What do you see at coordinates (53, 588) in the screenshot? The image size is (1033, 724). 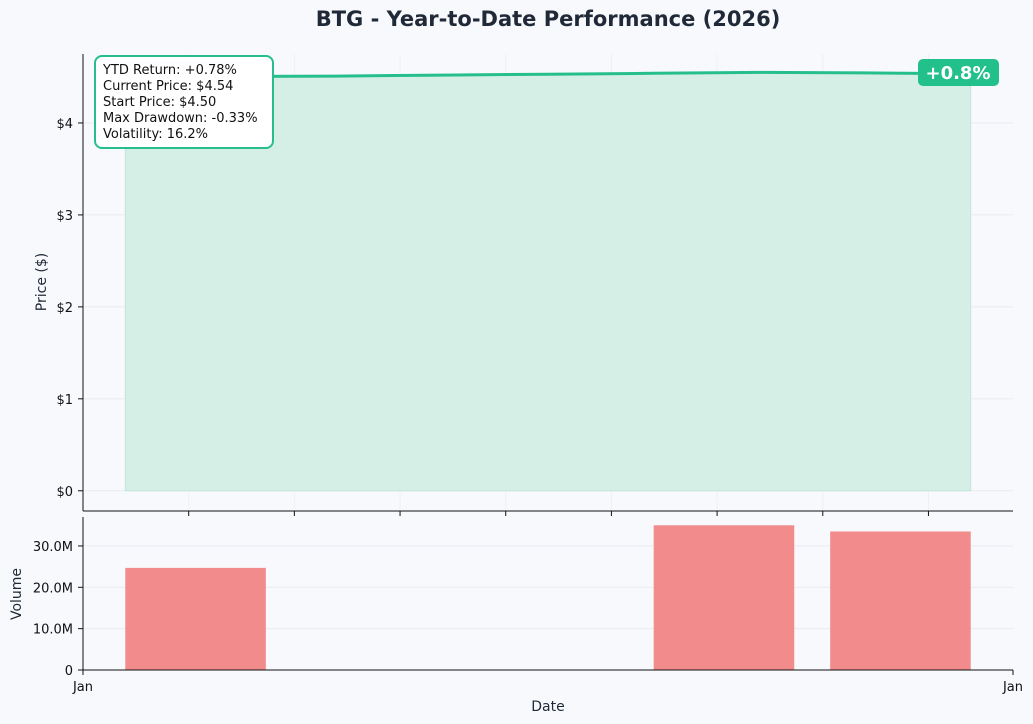 I see `volume-y-tick-label: 20.0M` at bounding box center [53, 588].